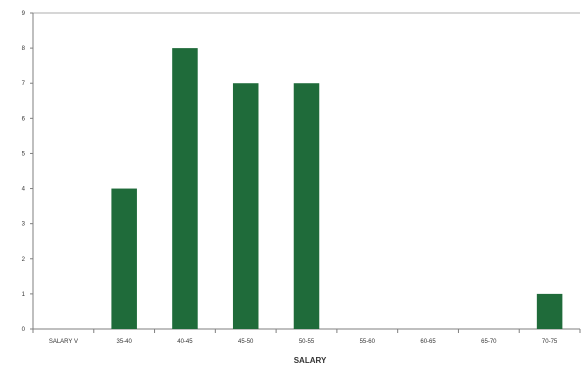 This screenshot has height=372, width=584. What do you see at coordinates (489, 342) in the screenshot?
I see `x-tick-label: 65-70` at bounding box center [489, 342].